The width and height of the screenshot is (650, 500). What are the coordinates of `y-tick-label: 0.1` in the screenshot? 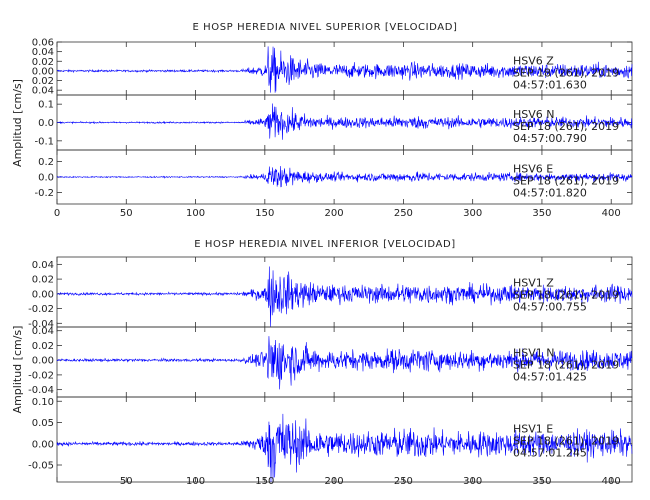 It's located at (46, 105).